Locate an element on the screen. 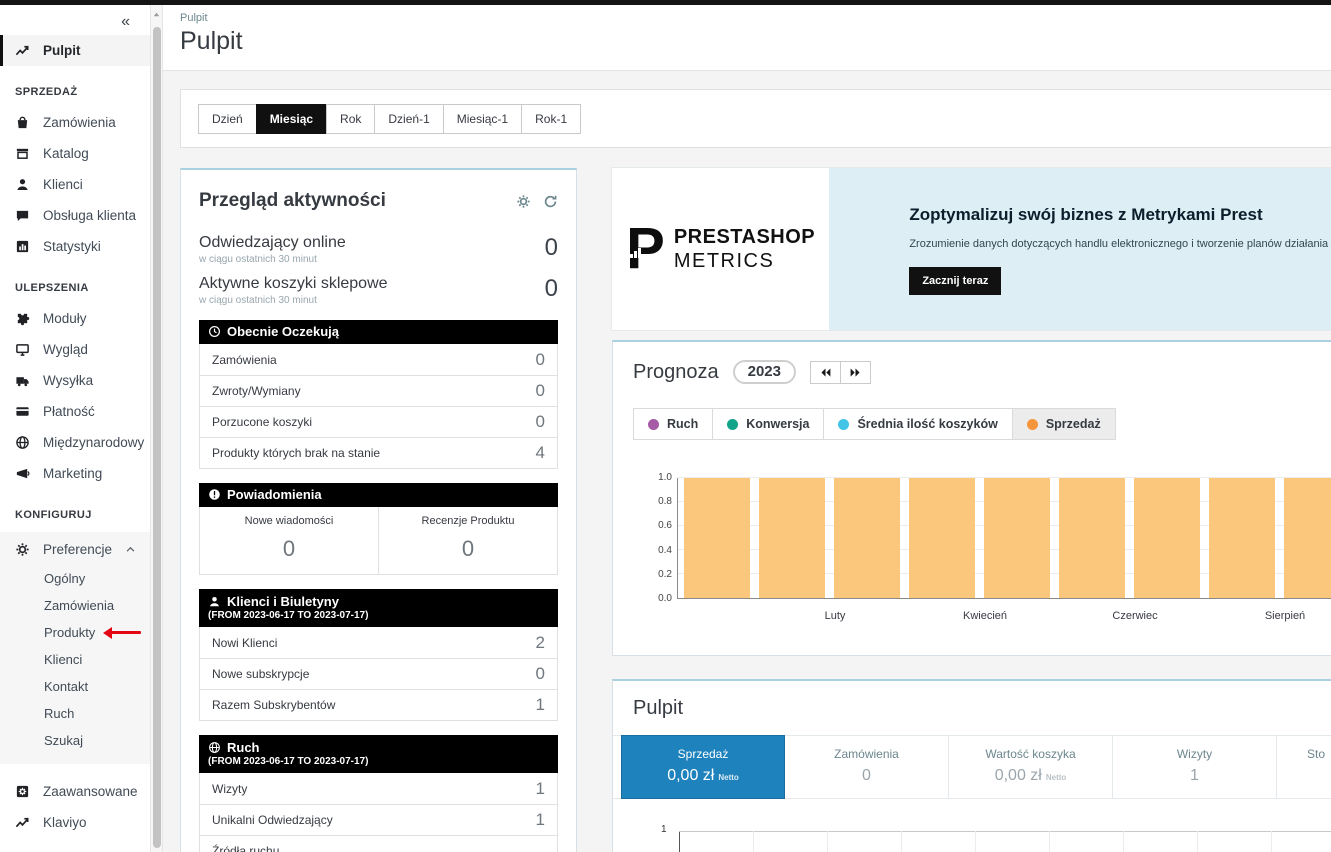 The image size is (1331, 852). sidebar-item-zamowienia: Zamówienia is located at coordinates (75, 122).